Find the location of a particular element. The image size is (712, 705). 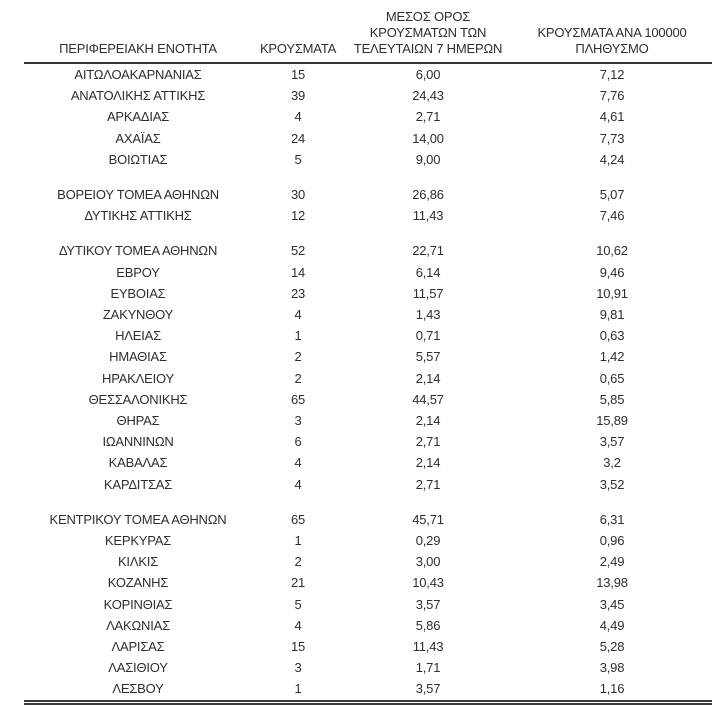

per100k-cell: 5,28 is located at coordinates (612, 647).